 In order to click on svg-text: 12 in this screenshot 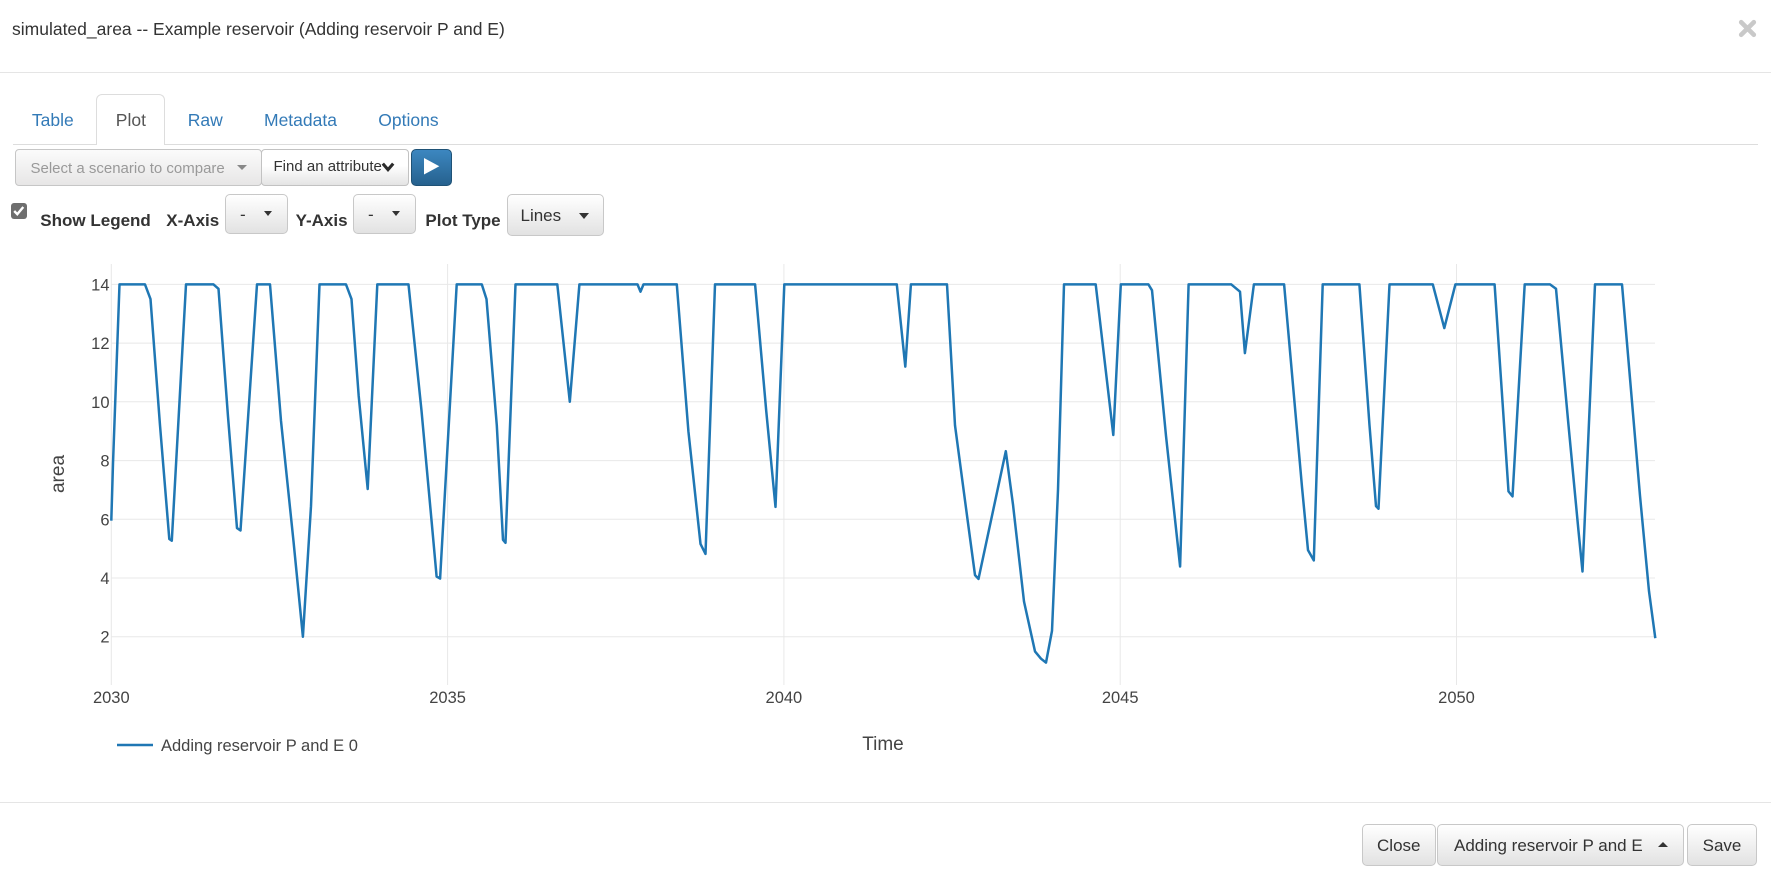, I will do `click(100, 344)`.